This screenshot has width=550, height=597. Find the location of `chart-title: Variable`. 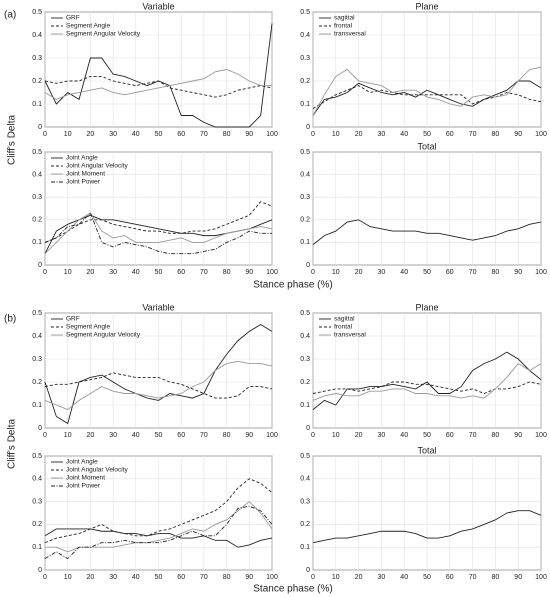

chart-title: Variable is located at coordinates (158, 307).